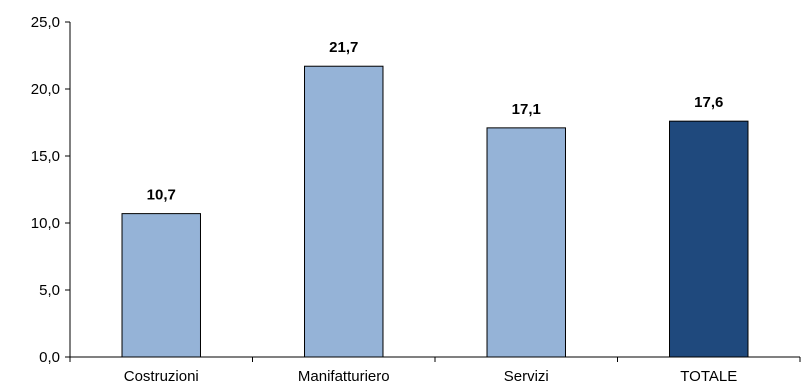 The width and height of the screenshot is (804, 388). Describe the element at coordinates (161, 285) in the screenshot. I see `bar-costruzioni` at that location.